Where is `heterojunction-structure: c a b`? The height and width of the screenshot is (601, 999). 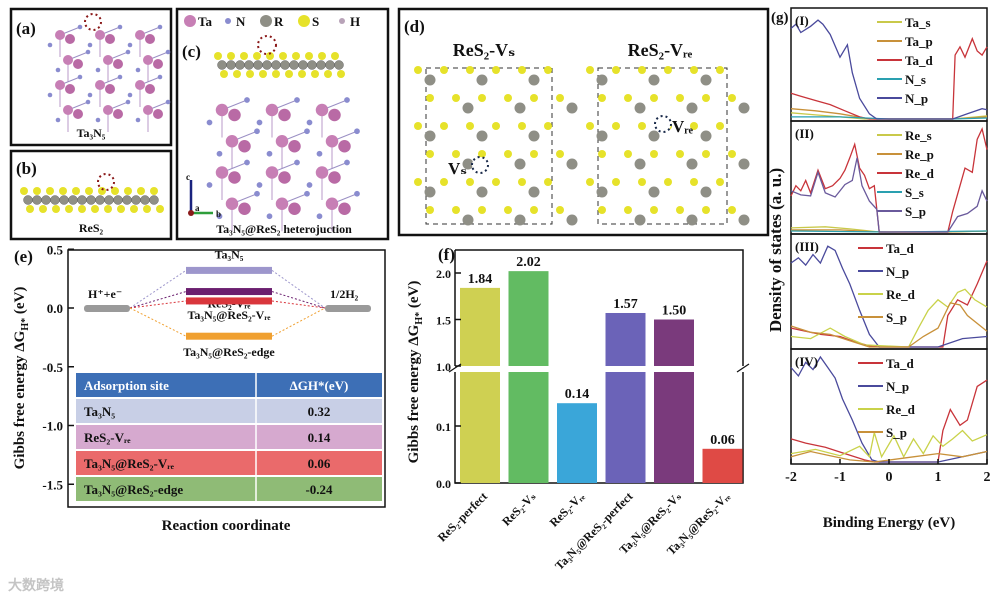 heterojunction-structure: c a b is located at coordinates (273, 133).